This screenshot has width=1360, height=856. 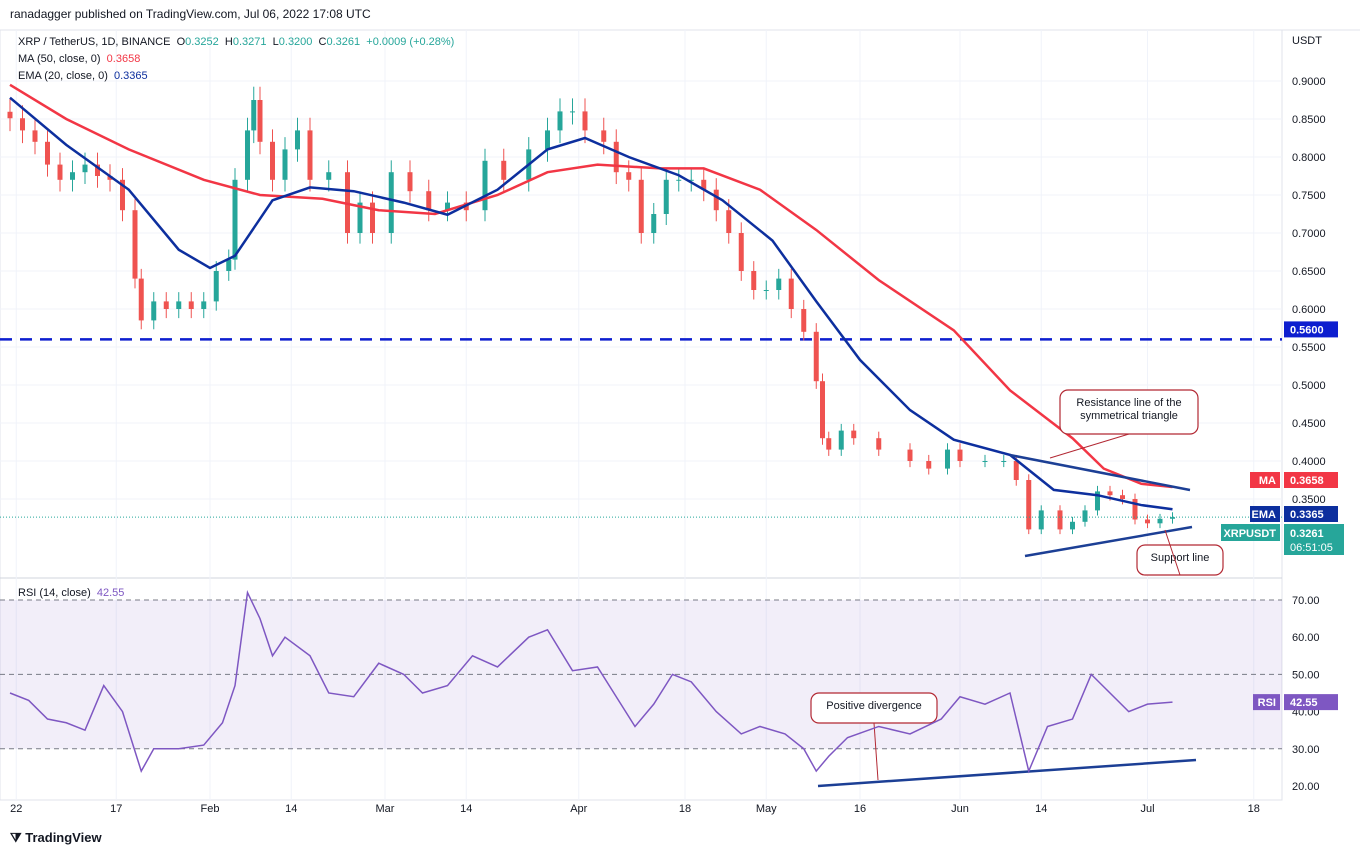 I want to click on time-tick: Jun, so click(x=960, y=809).